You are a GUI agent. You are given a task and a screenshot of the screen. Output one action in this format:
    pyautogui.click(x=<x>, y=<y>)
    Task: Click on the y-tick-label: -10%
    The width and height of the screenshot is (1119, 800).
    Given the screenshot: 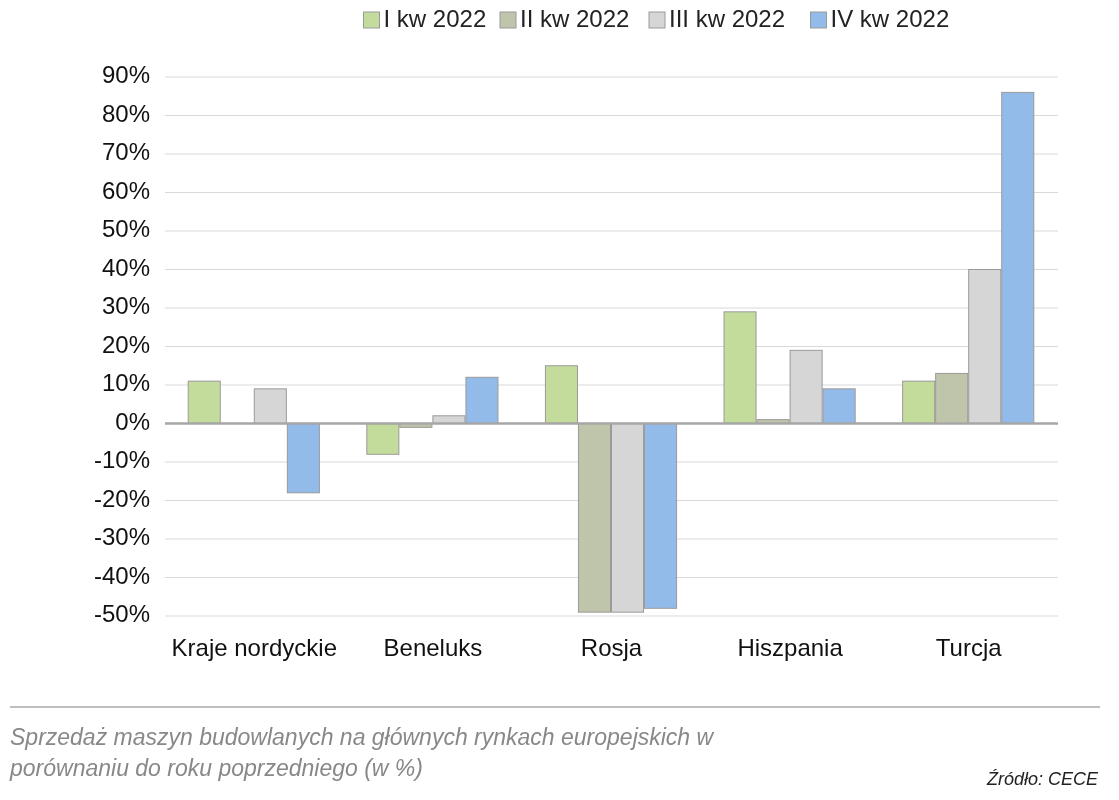 What is the action you would take?
    pyautogui.click(x=121, y=460)
    